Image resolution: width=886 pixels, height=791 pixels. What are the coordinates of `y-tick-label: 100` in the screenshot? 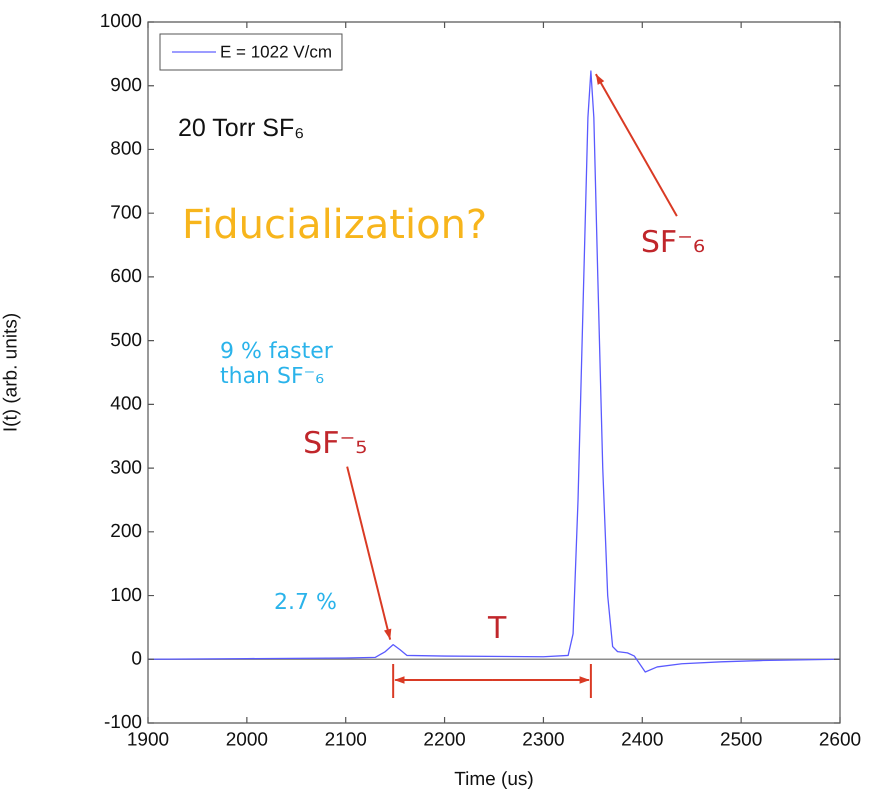 It's located at (126, 595).